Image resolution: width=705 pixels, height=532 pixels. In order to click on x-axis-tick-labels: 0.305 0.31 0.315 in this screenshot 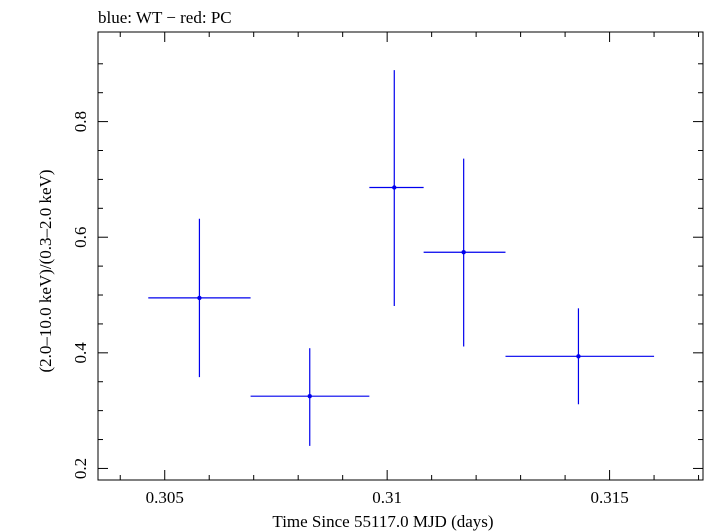, I will do `click(387, 497)`.